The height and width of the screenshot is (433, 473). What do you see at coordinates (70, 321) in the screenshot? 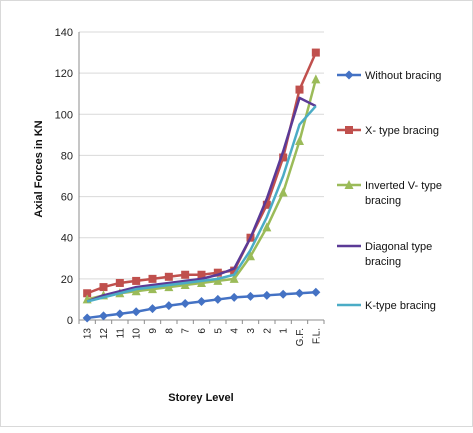
I see `y-tick-label: 0` at bounding box center [70, 321].